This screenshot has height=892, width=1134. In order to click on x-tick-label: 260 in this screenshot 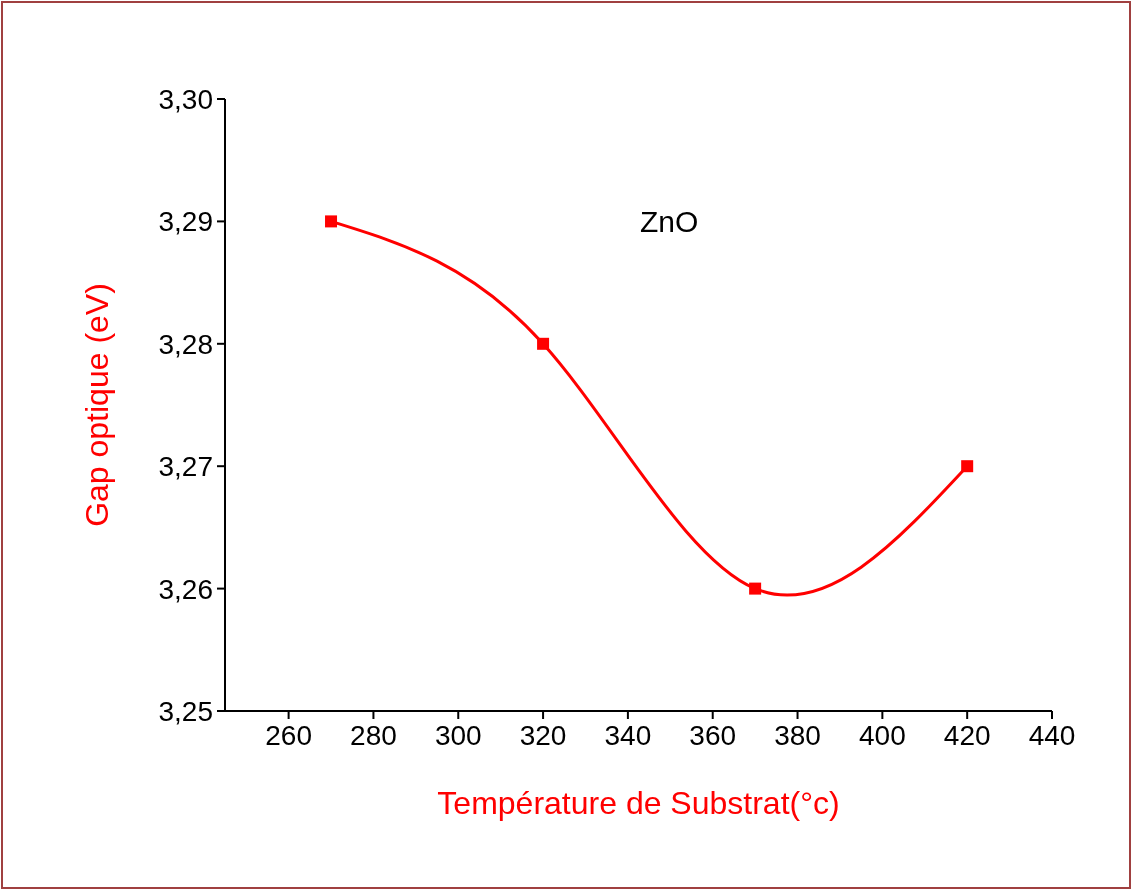, I will do `click(288, 735)`.